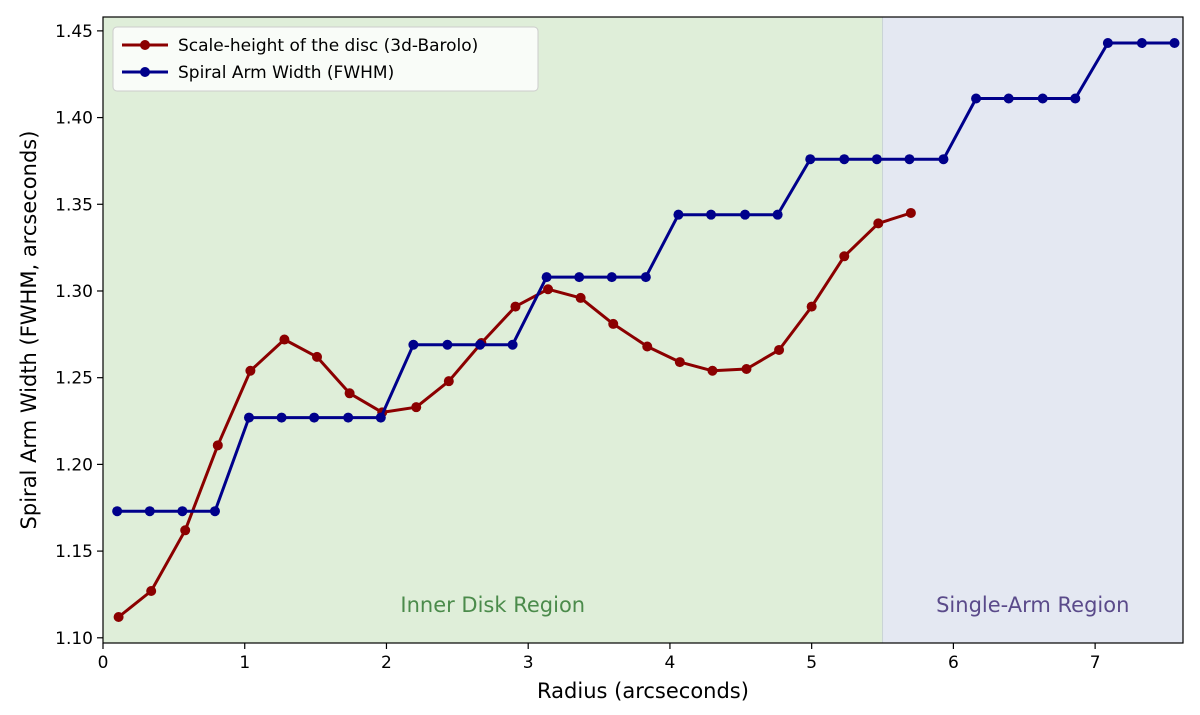  Describe the element at coordinates (492, 605) in the screenshot. I see `region-label: Inner Disk Region` at that location.